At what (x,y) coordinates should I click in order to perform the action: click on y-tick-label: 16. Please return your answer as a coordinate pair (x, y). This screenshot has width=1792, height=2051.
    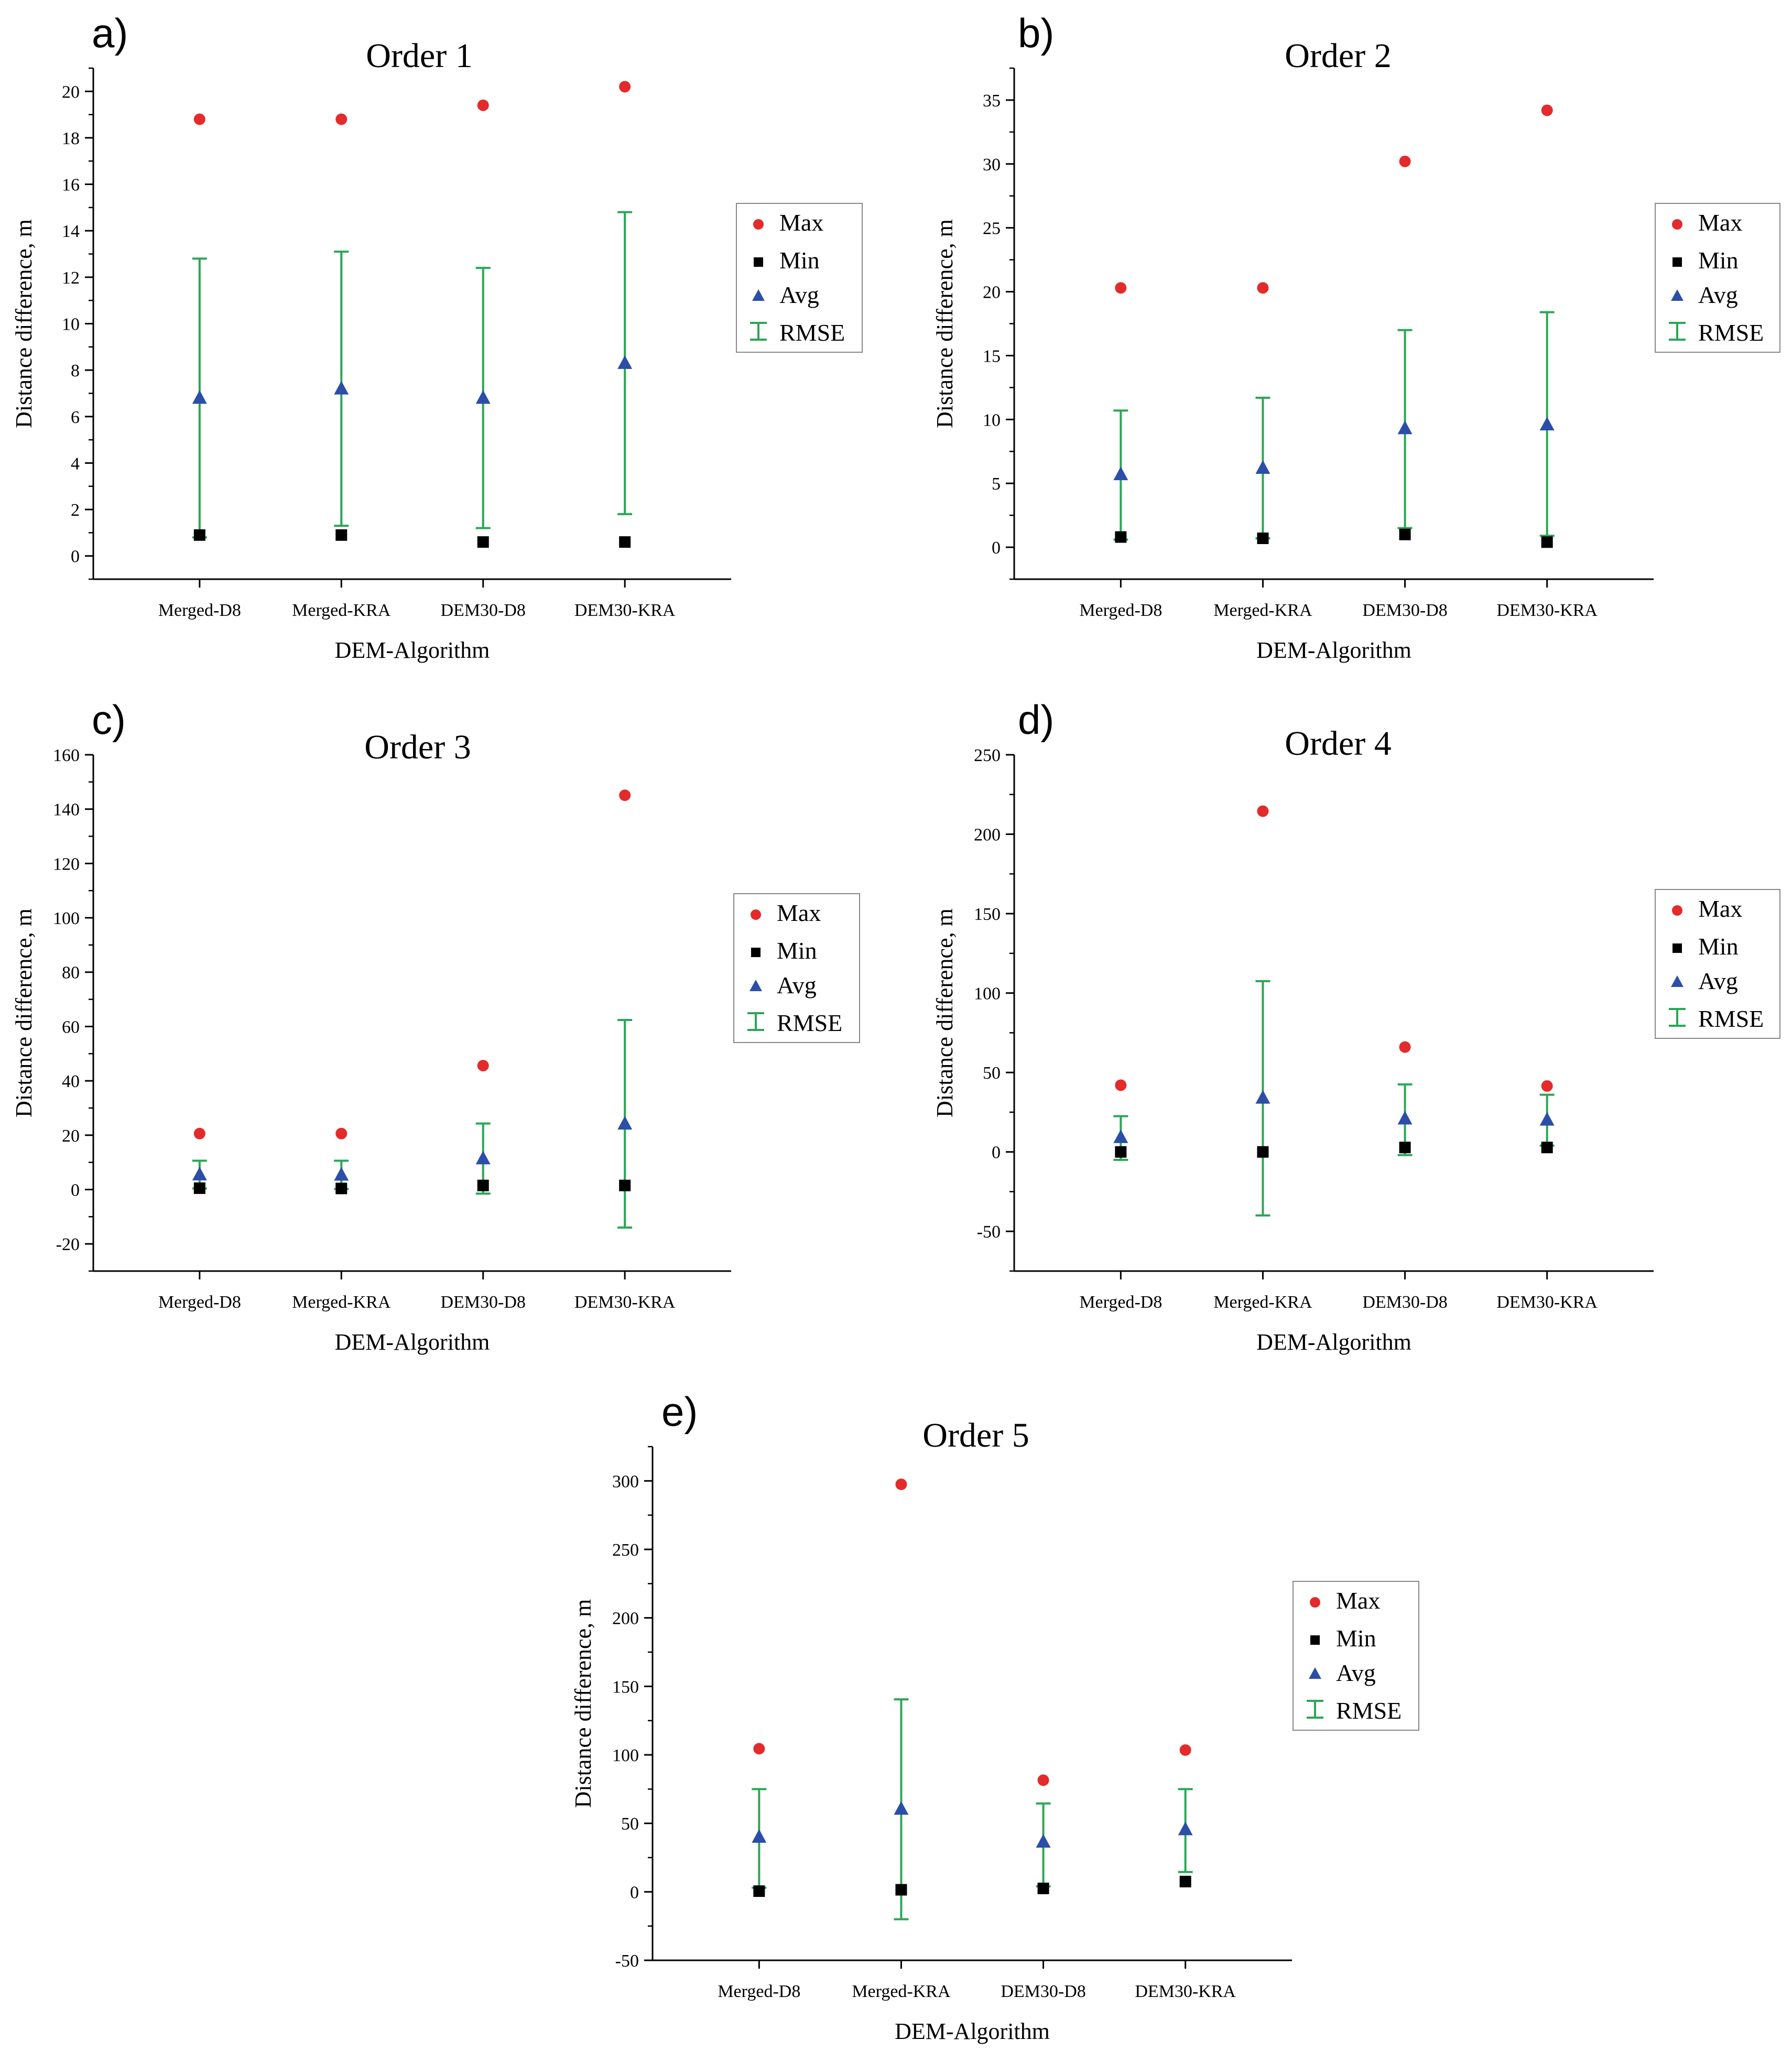
    Looking at the image, I should click on (71, 185).